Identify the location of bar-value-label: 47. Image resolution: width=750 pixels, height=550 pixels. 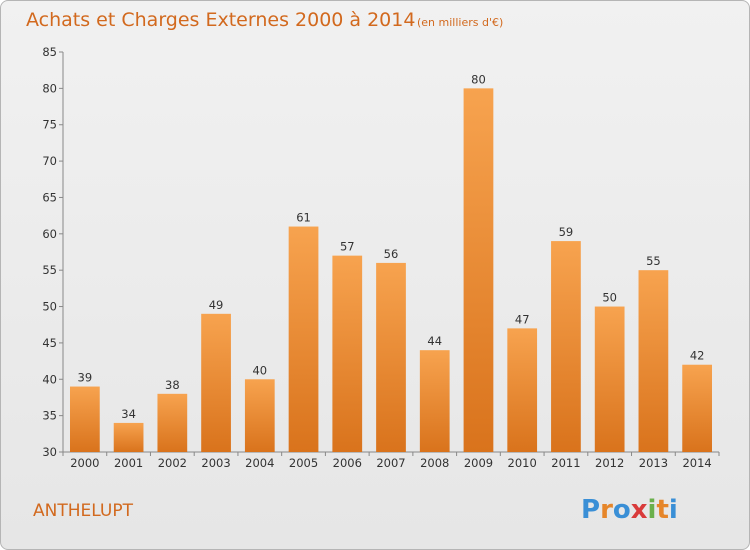
(522, 319).